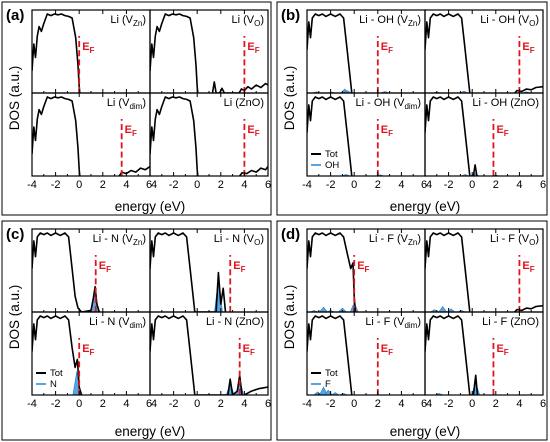 This screenshot has width=550, height=442. I want to click on legend-entry: N, so click(53, 384).